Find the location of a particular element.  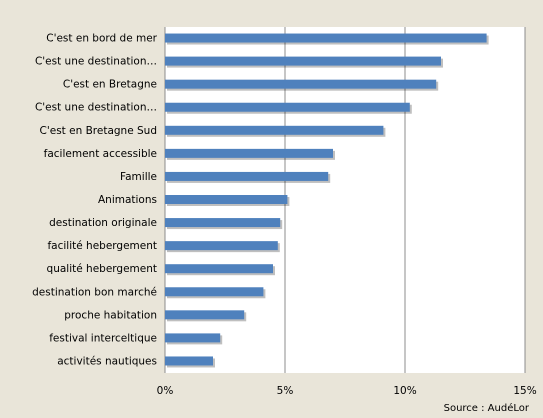

x-tick-label: 10% is located at coordinates (404, 391).